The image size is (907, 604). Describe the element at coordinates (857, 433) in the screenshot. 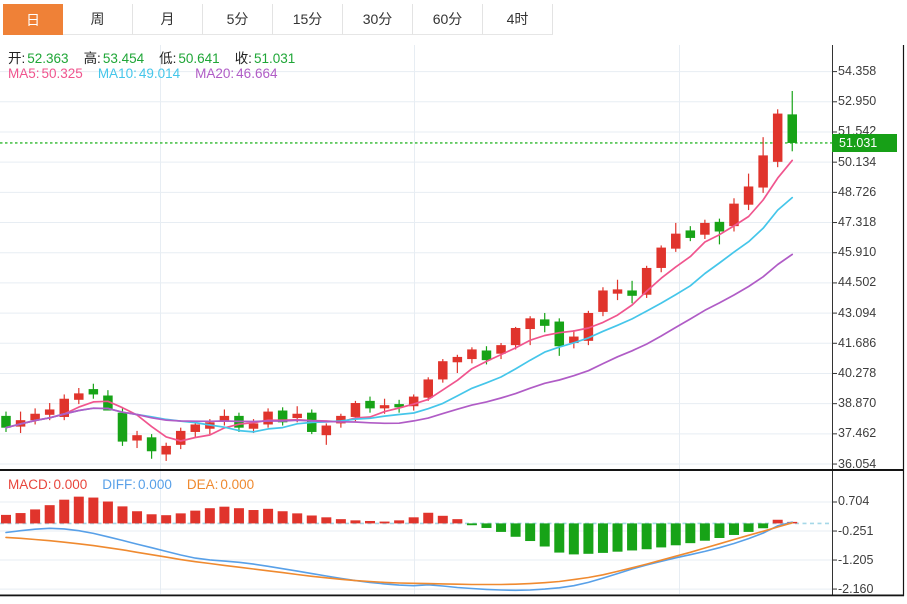

I see `axis-tick-label: 37.462` at that location.